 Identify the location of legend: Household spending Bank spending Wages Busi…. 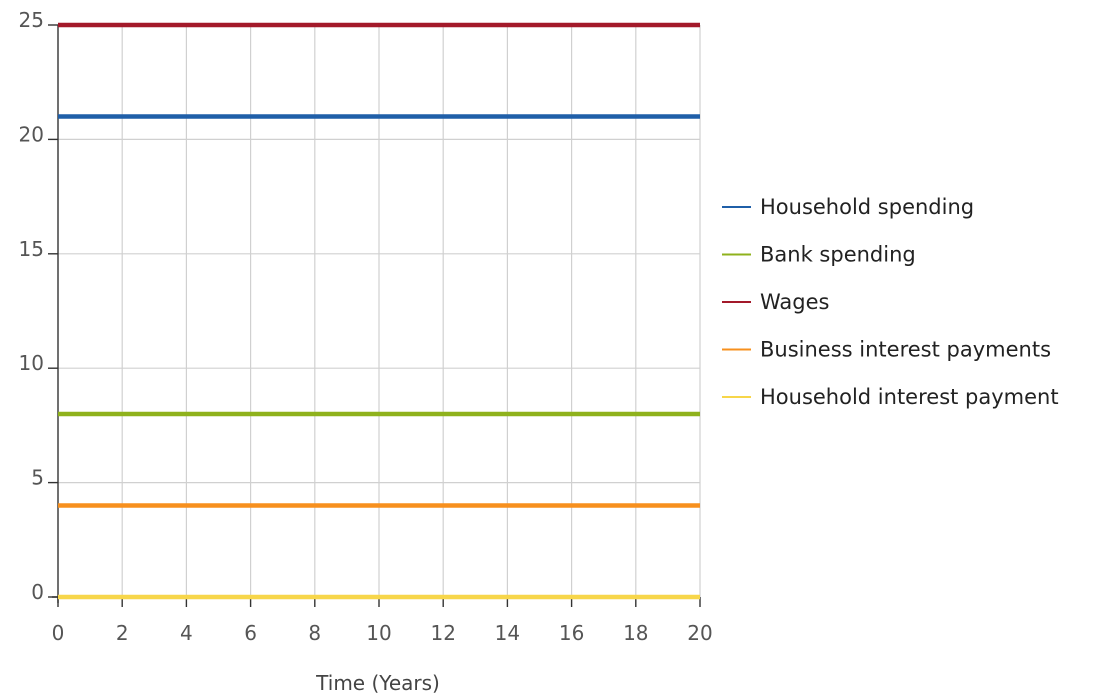
(890, 302).